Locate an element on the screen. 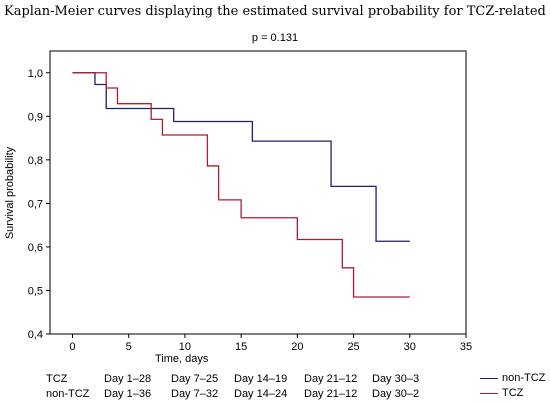 Image resolution: width=550 pixels, height=402 pixels. risk-table-cell: Day 1–36 is located at coordinates (128, 394).